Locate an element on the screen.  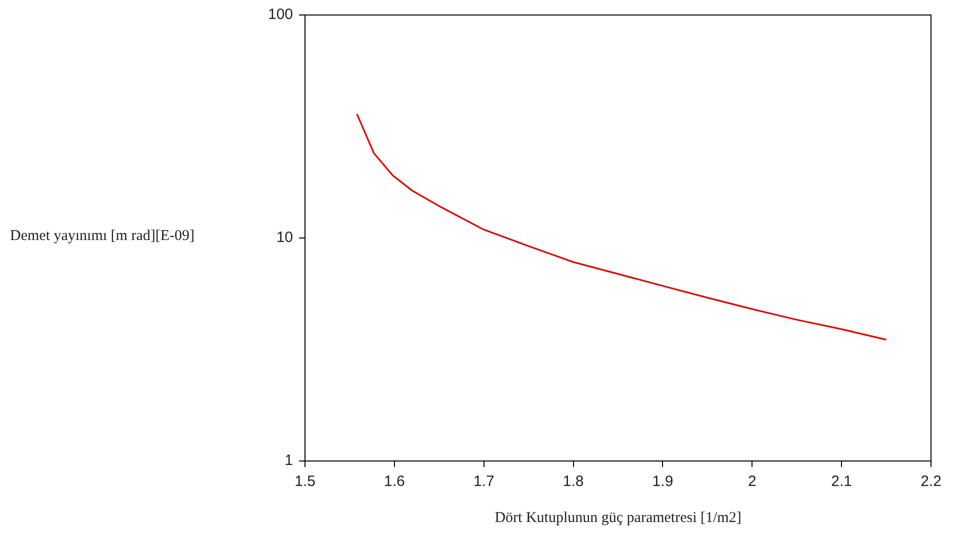
x-tick-label: 2.1 is located at coordinates (841, 481).